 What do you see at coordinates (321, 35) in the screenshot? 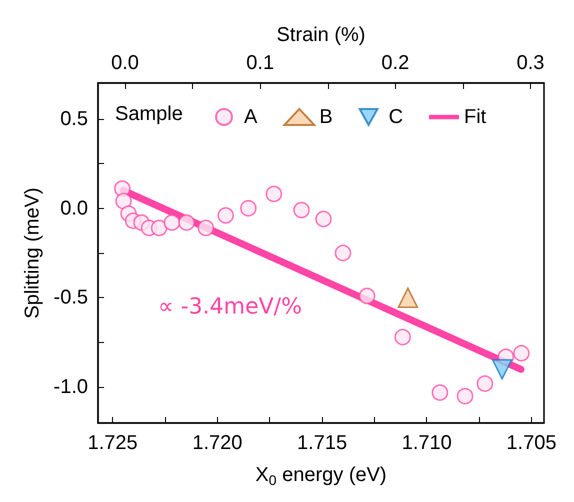
I see `x2-axis-title: Strain (%)` at bounding box center [321, 35].